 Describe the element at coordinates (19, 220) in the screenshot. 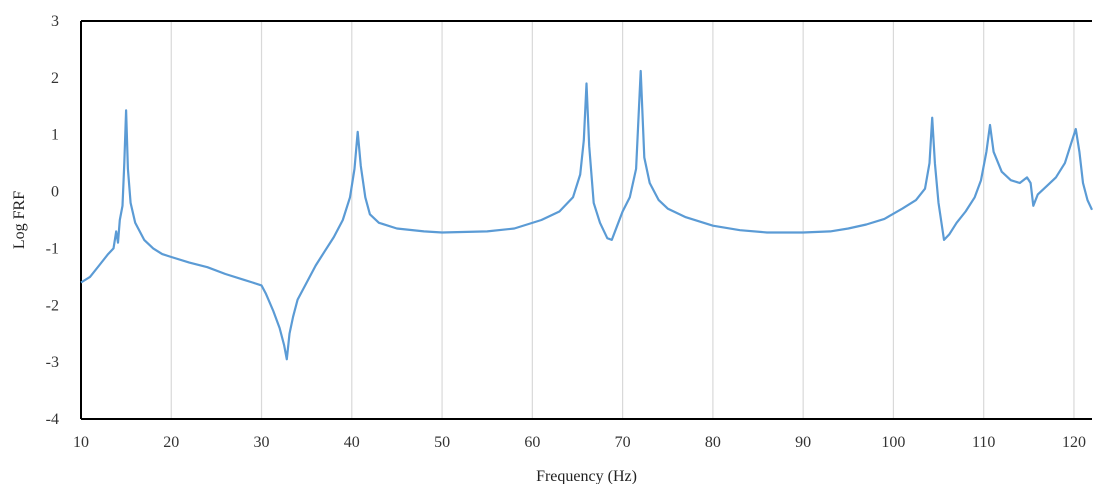

I see `y-axis-title: Log FRF` at that location.